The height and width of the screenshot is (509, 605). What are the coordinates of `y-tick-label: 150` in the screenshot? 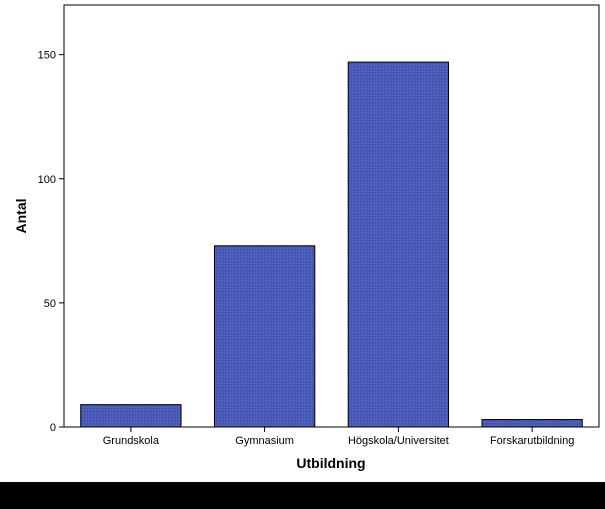 It's located at (47, 56).